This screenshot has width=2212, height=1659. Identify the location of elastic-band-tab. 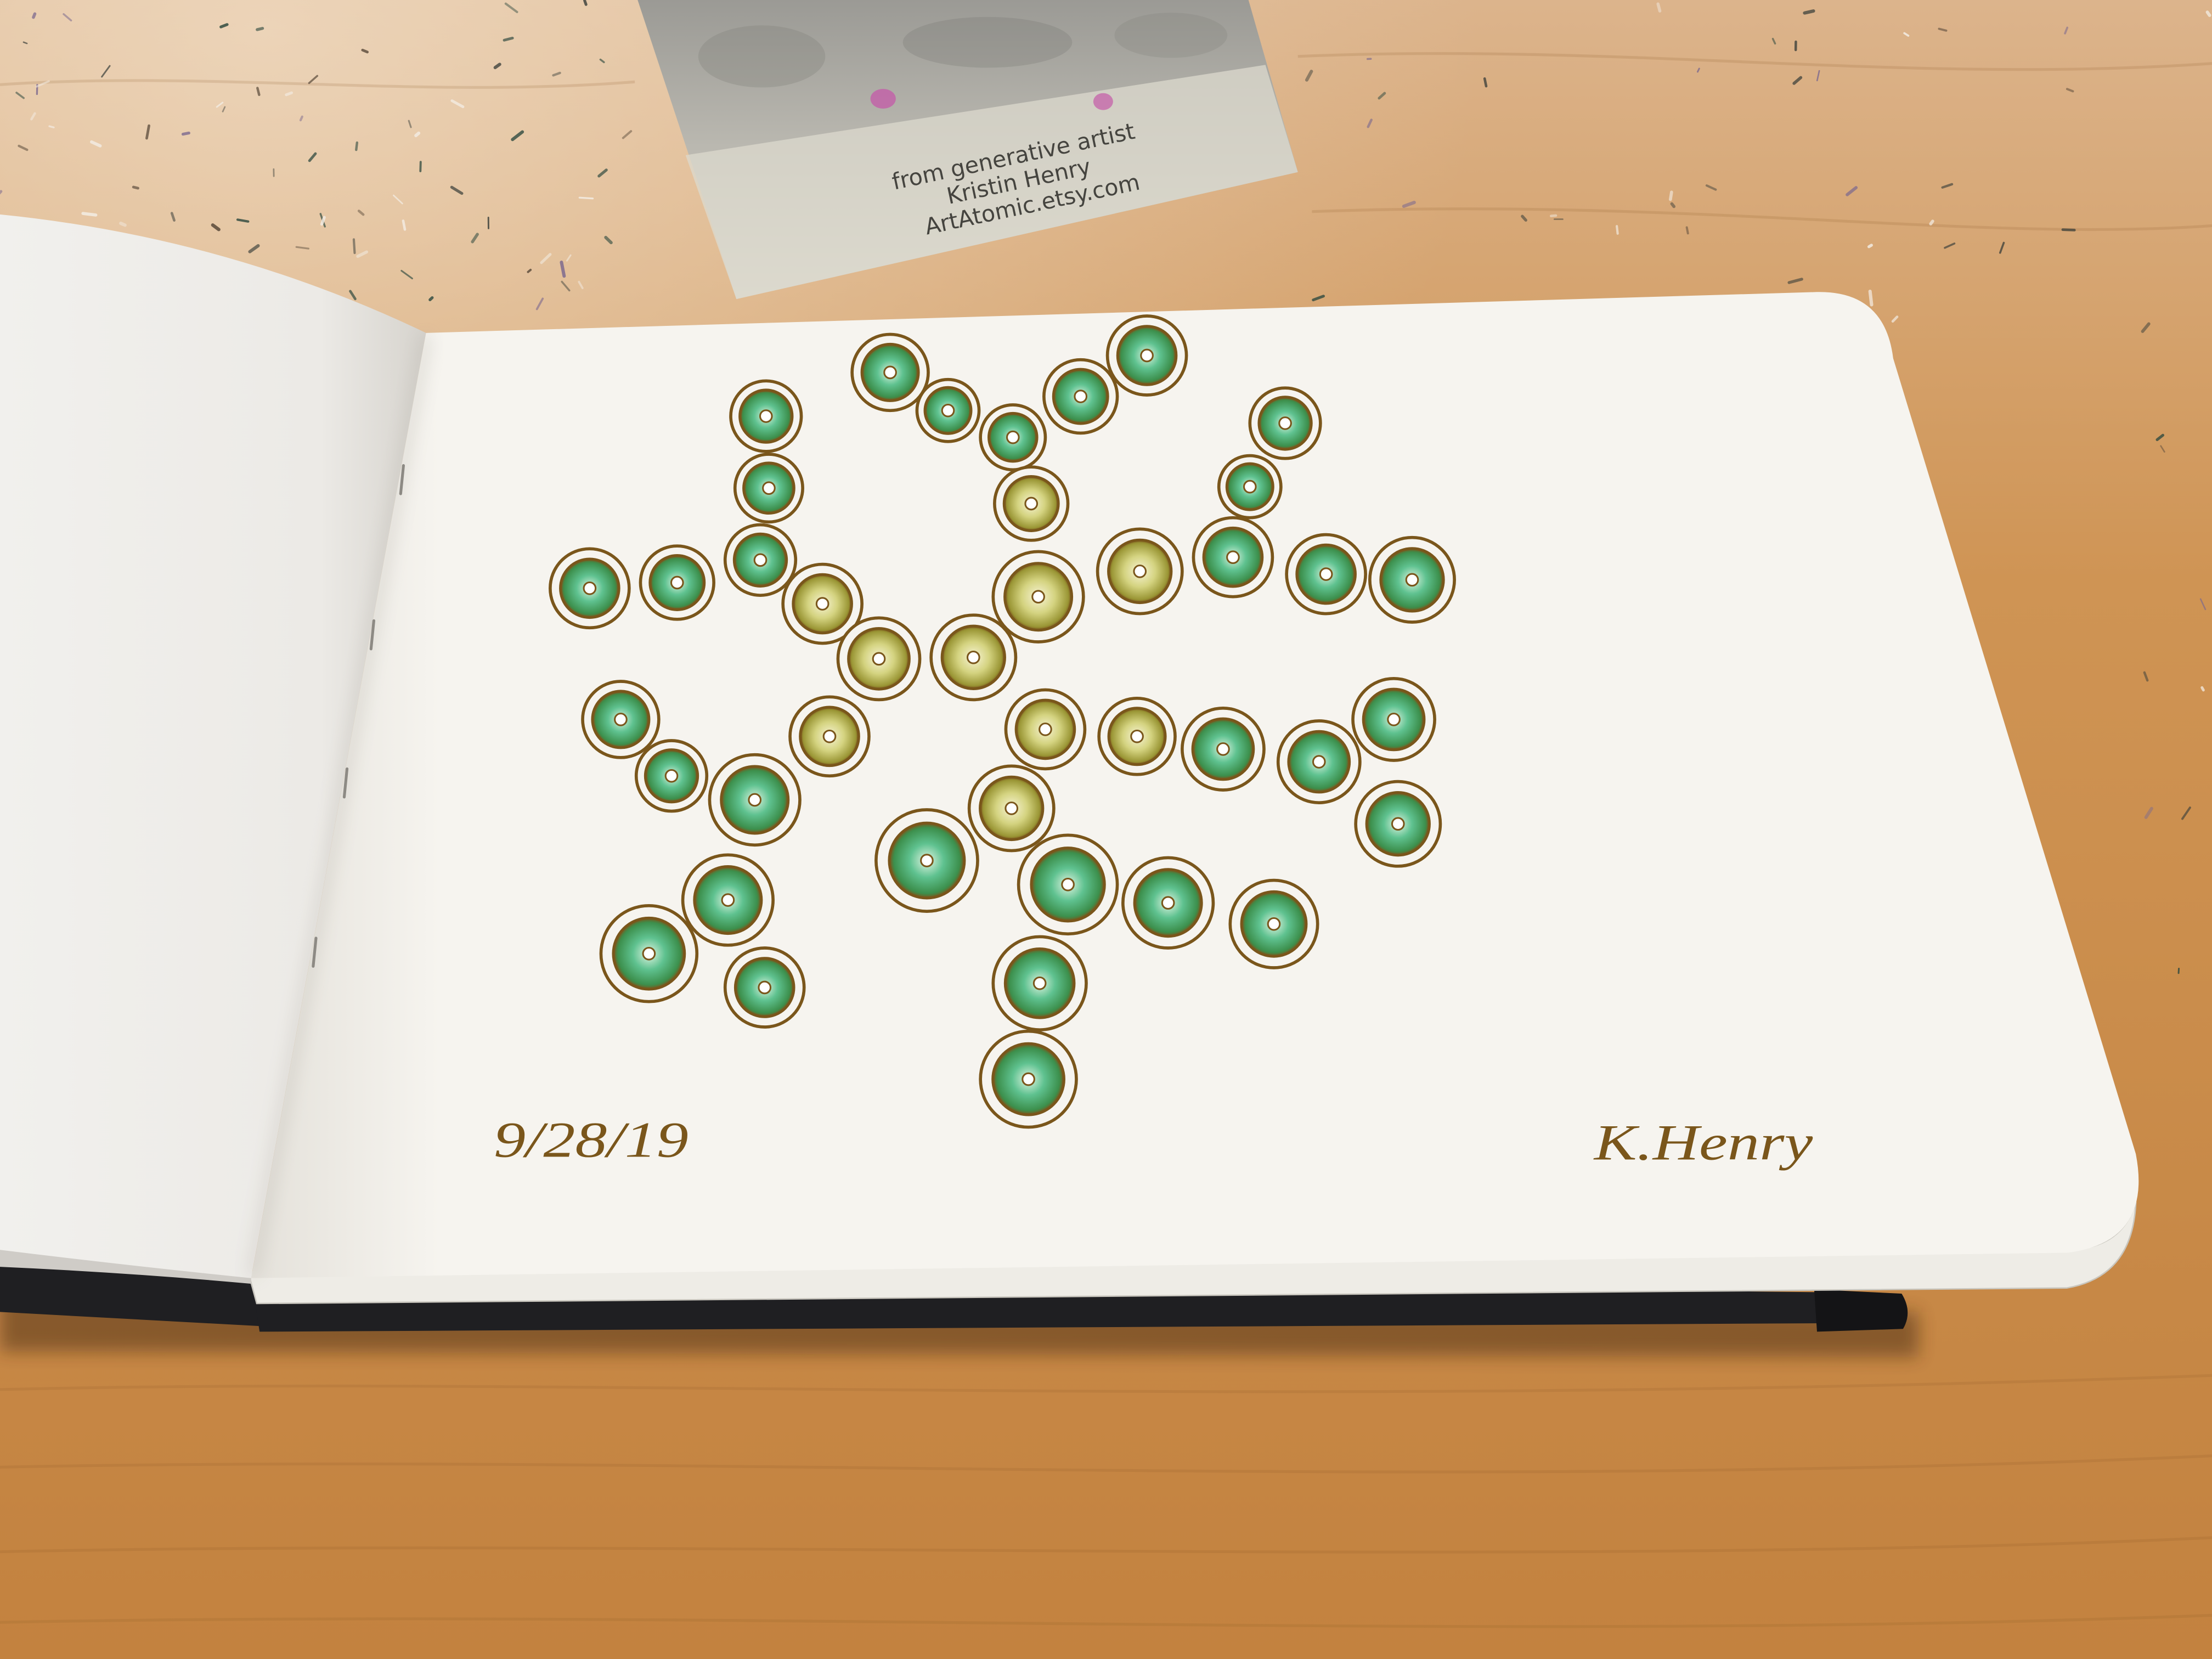
(1861, 1310).